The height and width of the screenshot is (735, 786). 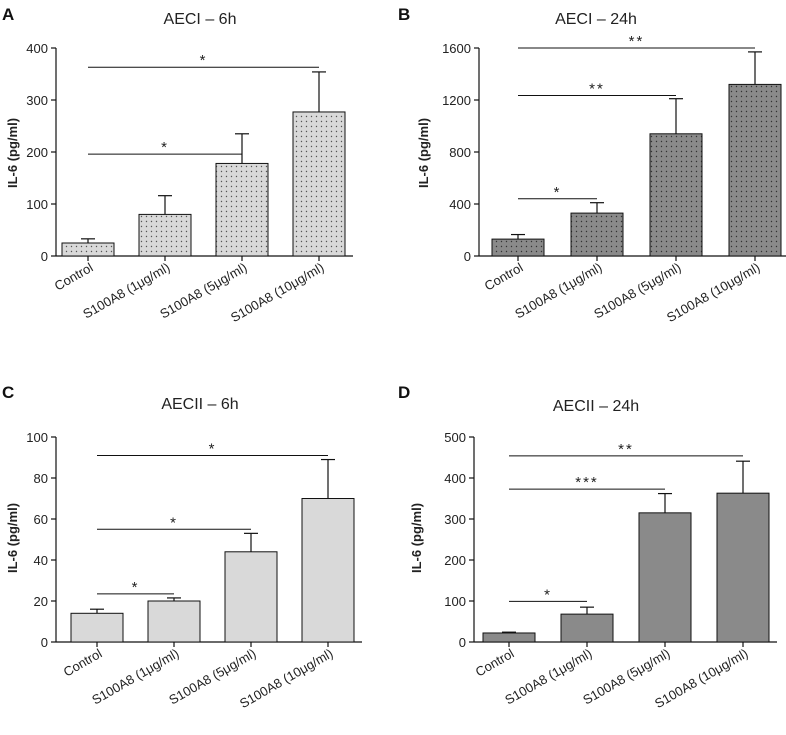 I want to click on panel-a-y-tick-label: 400, so click(x=37, y=48).